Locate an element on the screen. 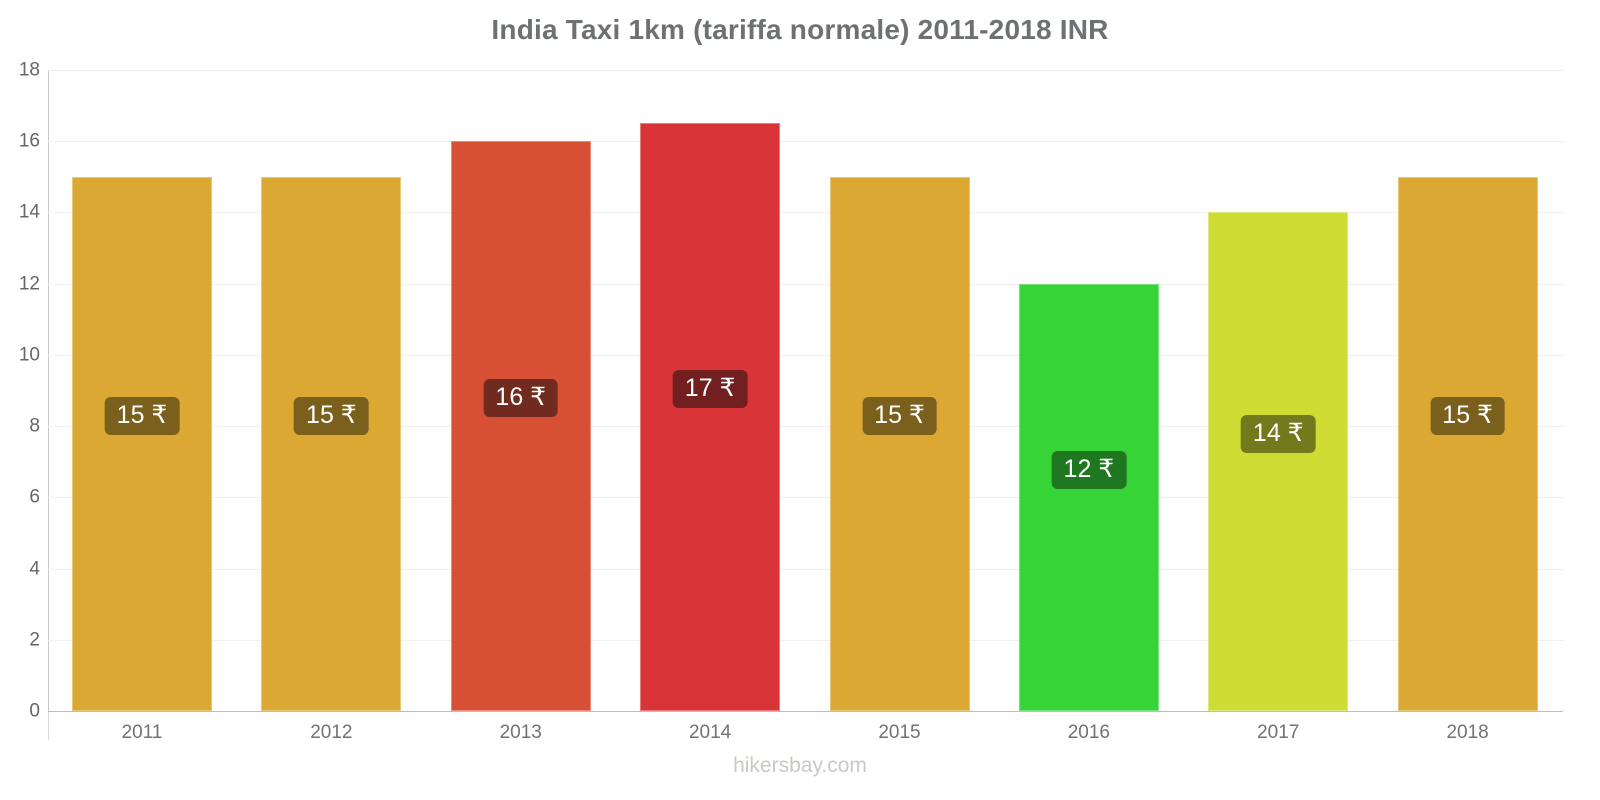  y-axis-tick-labels: 0 2 4 6 8 10 12 14 16 18 is located at coordinates (20, 391).